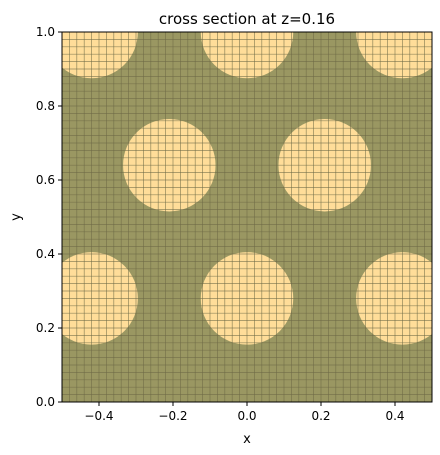 This screenshot has width=440, height=455. What do you see at coordinates (247, 19) in the screenshot?
I see `chart-title: cross section at z=0.16` at bounding box center [247, 19].